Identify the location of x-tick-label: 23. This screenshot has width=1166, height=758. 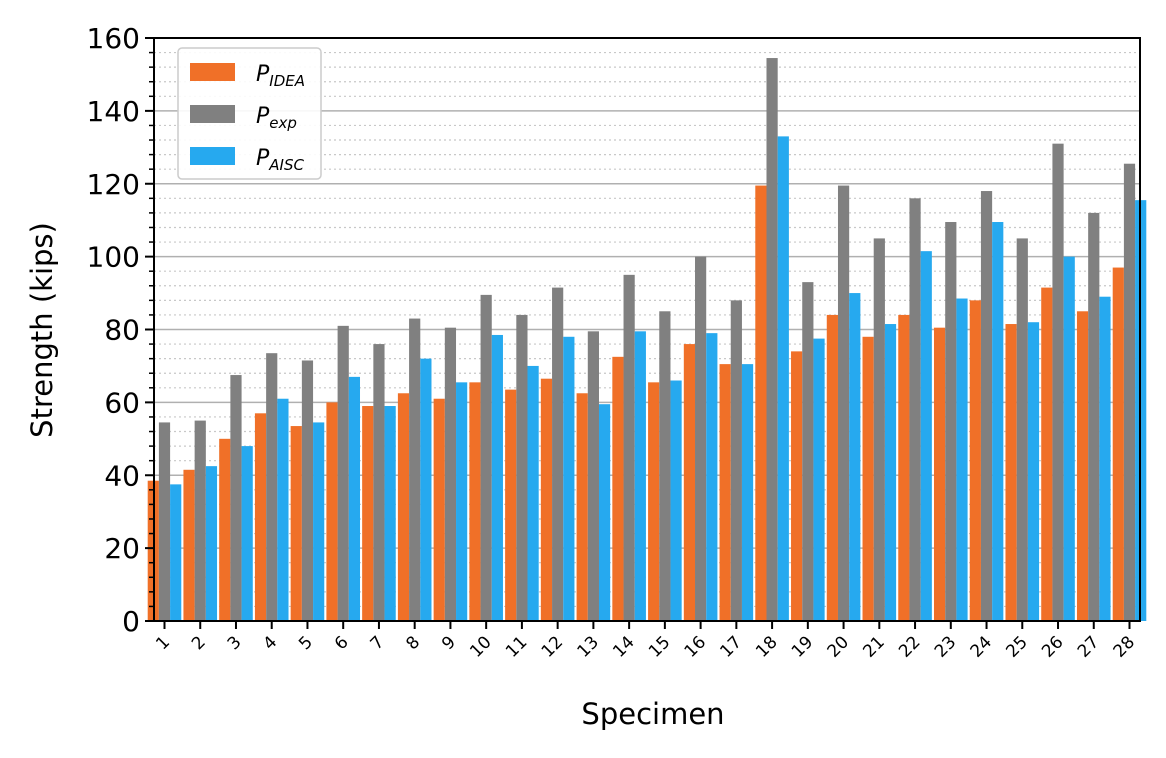
(945, 646).